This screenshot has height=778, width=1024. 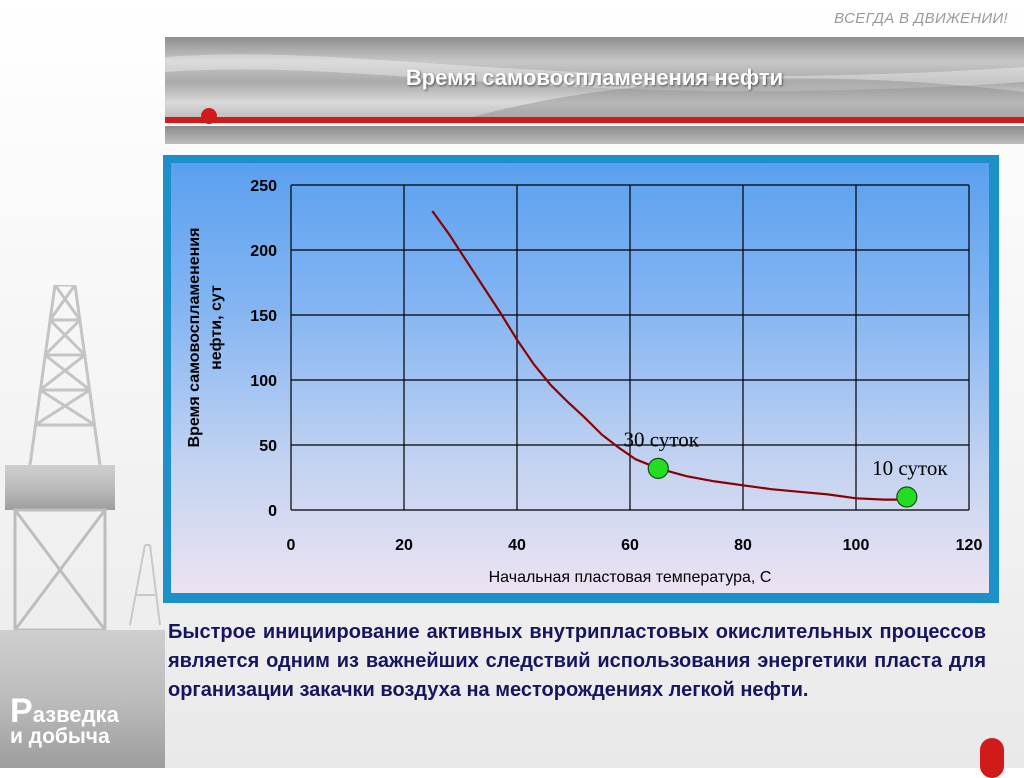 I want to click on x-tick-label: 100, so click(x=856, y=545).